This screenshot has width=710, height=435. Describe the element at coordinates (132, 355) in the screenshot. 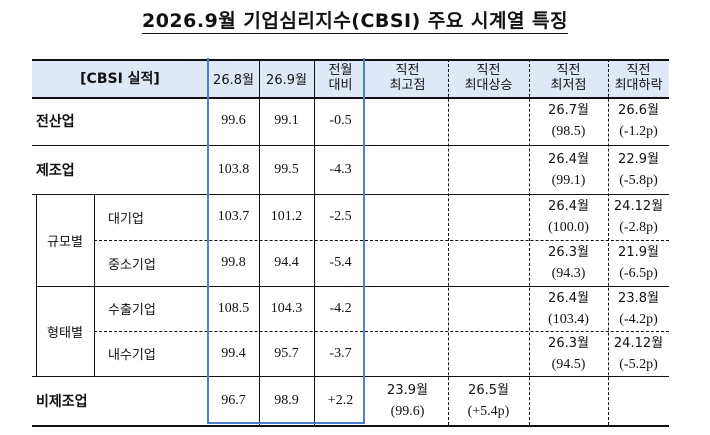

I see `row-label: 내수기업` at that location.